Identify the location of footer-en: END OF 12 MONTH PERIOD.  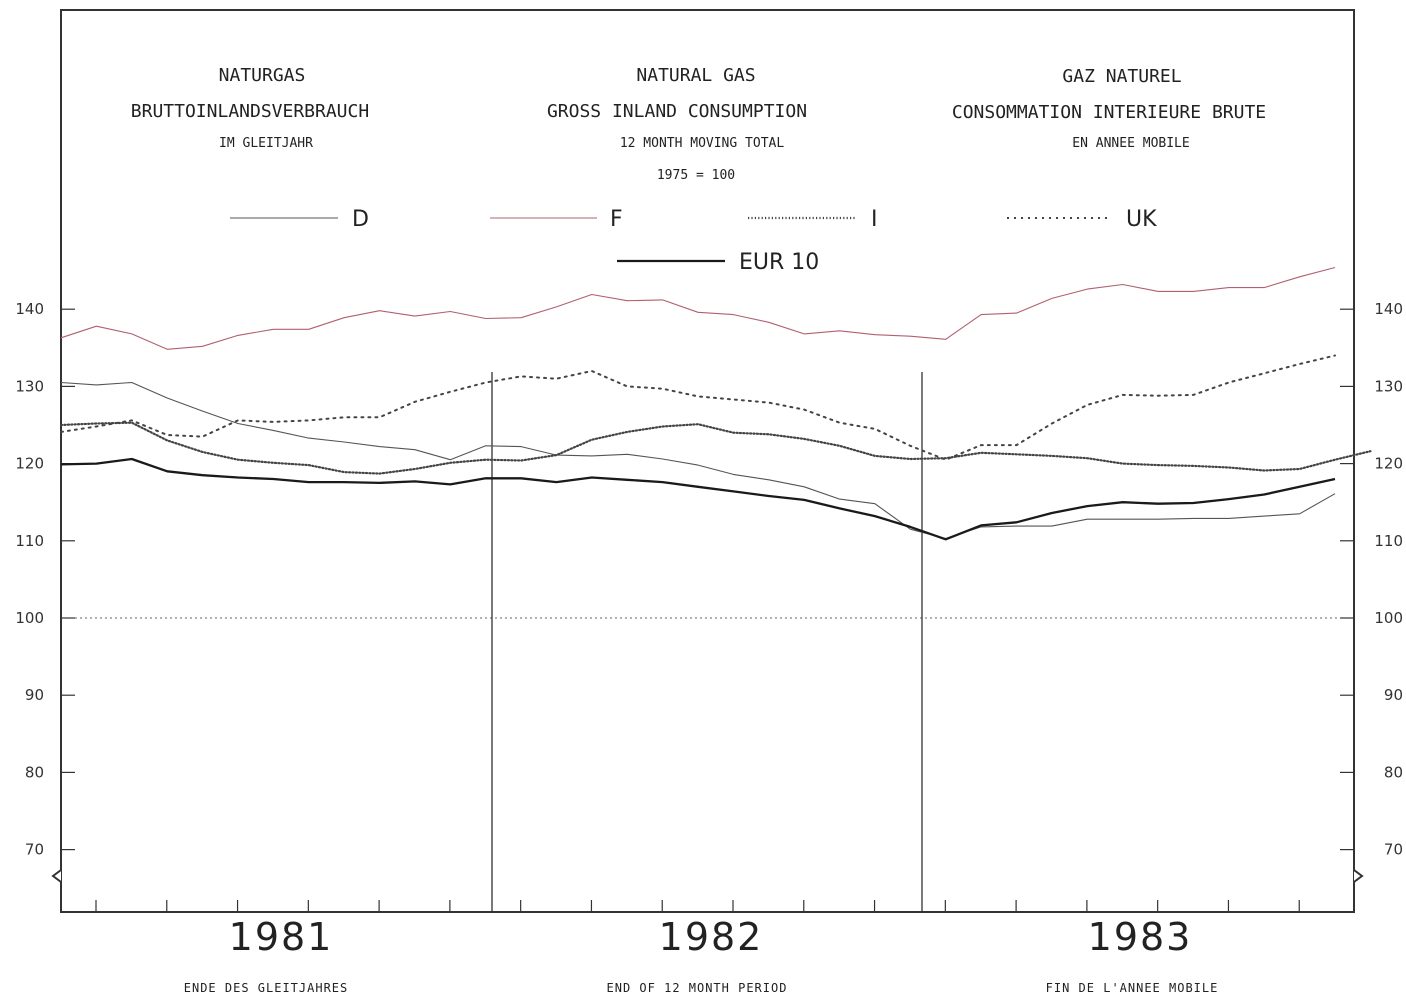
(697, 988).